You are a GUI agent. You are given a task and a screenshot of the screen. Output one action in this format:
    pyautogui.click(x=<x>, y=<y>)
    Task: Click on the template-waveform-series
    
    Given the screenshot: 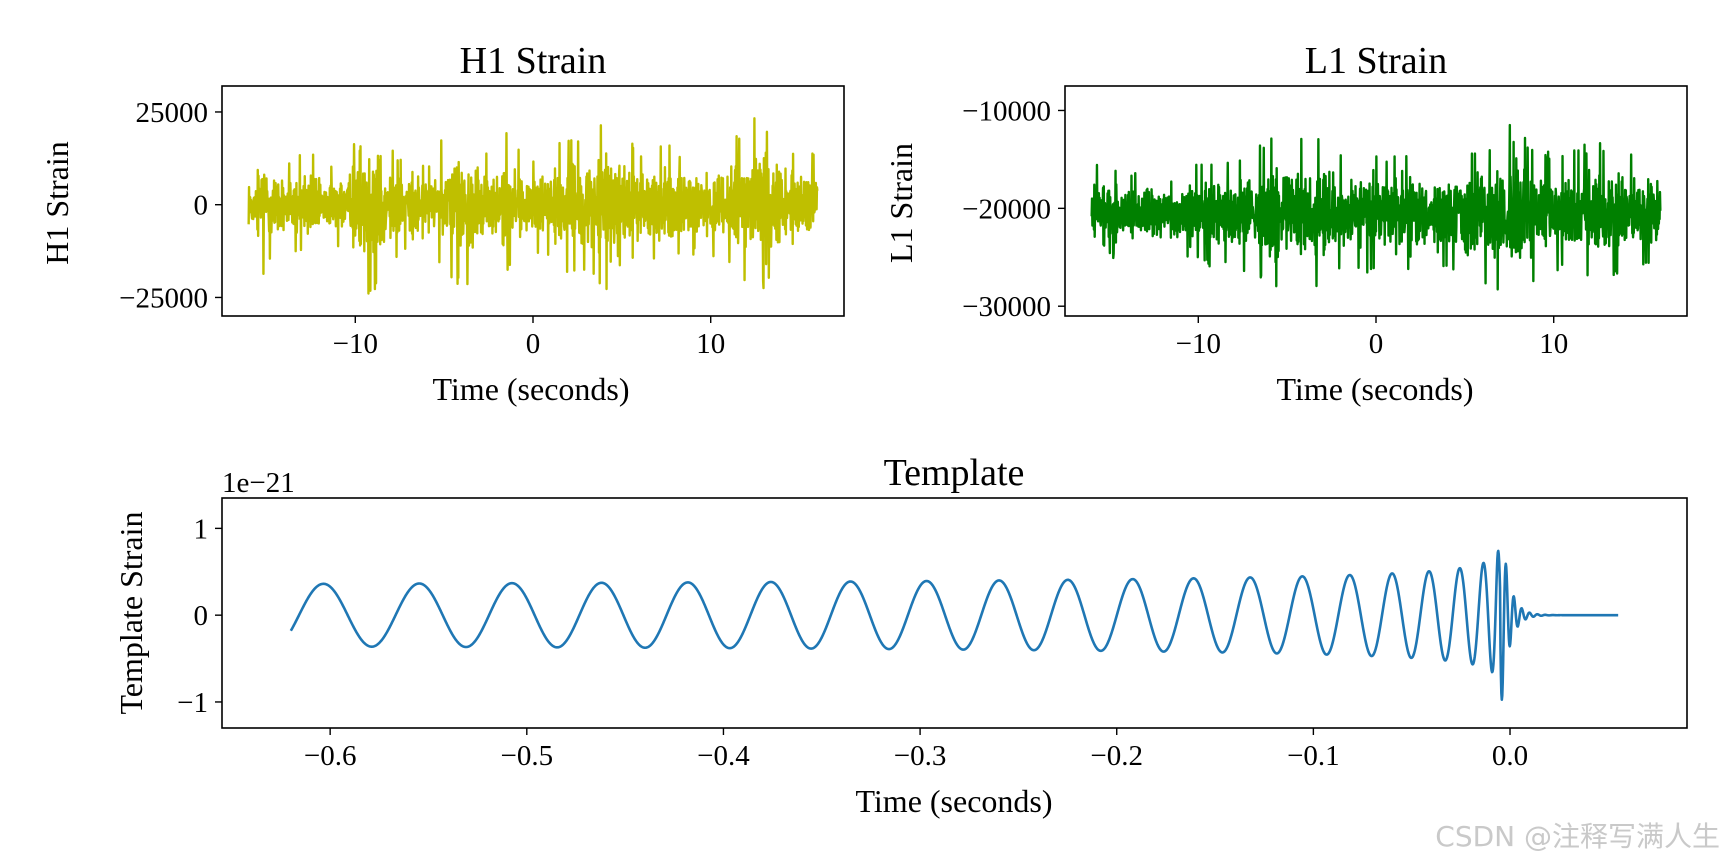 What is the action you would take?
    pyautogui.click(x=954, y=625)
    